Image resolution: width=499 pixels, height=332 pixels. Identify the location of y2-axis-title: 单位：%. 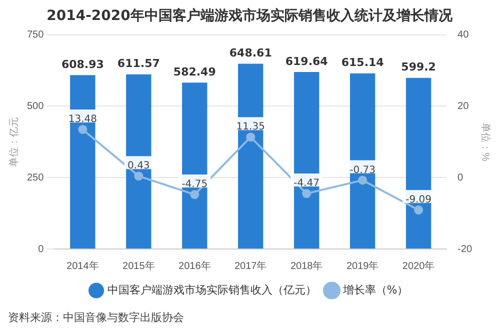
(485, 142).